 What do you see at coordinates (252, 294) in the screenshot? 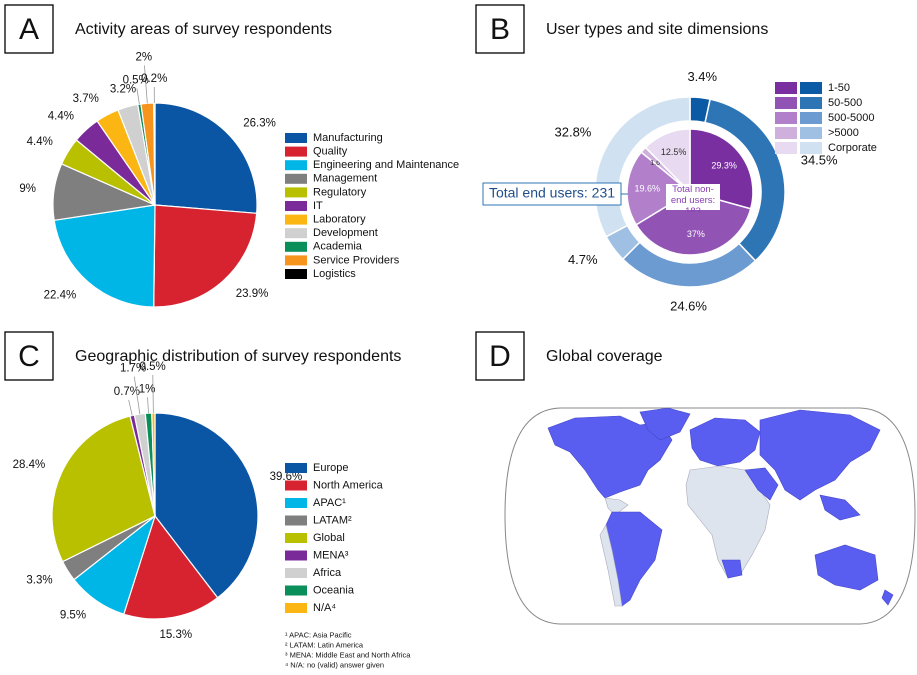
I see `data-label: 23.9%` at bounding box center [252, 294].